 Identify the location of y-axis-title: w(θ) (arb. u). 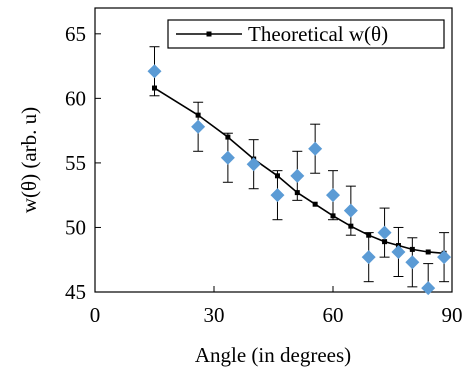
(29, 160).